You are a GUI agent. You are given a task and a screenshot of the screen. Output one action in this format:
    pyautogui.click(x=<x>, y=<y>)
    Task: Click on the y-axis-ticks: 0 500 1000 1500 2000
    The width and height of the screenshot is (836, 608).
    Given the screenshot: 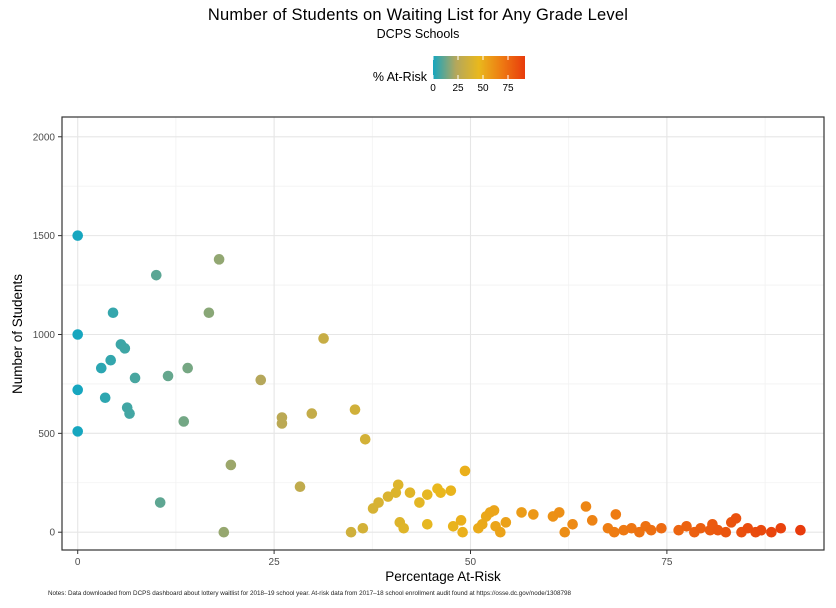 What is the action you would take?
    pyautogui.click(x=47, y=335)
    